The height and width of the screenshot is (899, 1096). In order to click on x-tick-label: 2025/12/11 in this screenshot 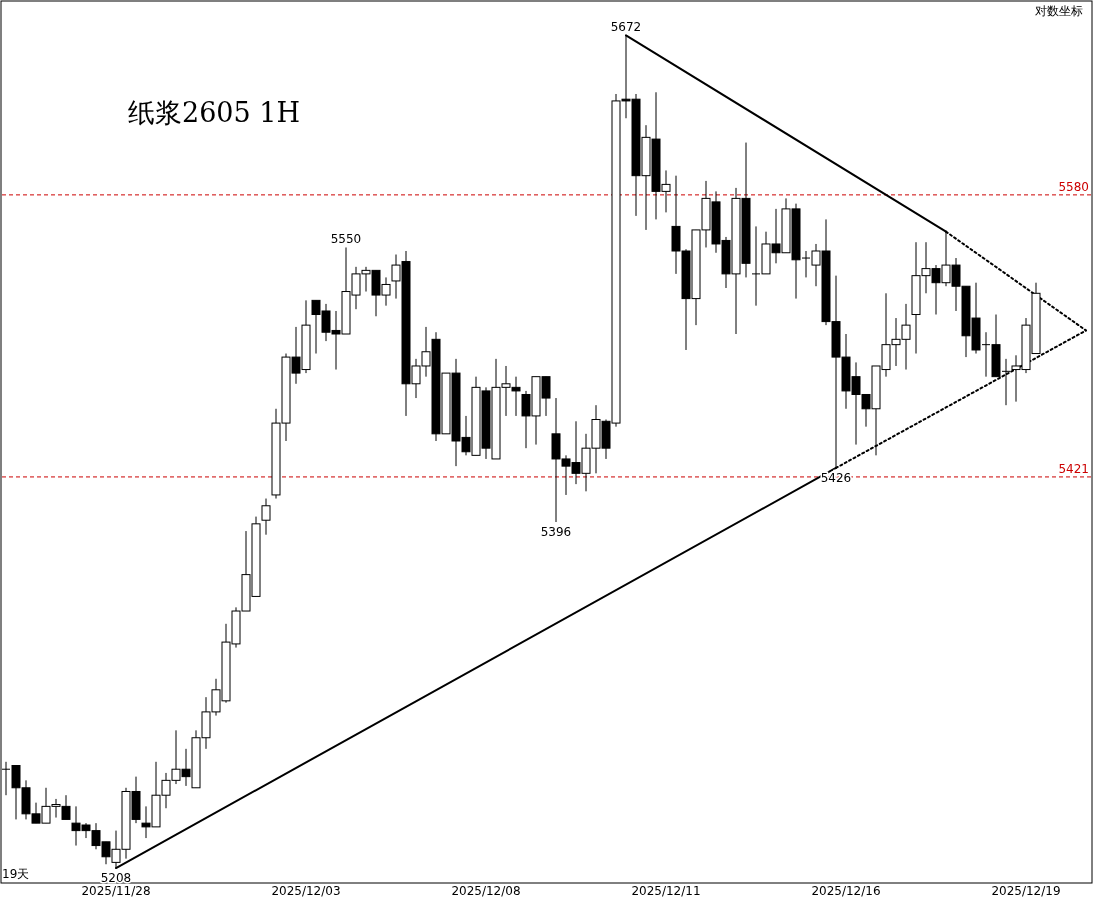, I will do `click(666, 891)`.